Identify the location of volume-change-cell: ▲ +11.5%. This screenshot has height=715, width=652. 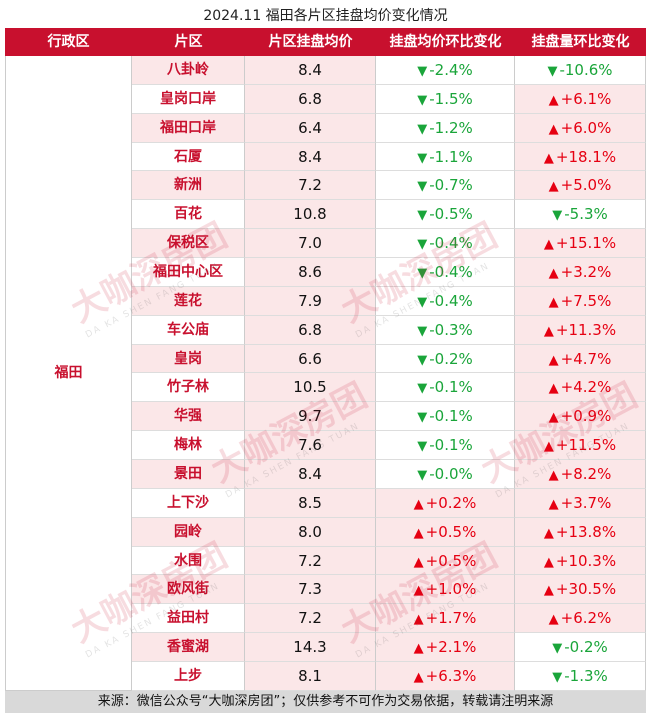
(580, 446).